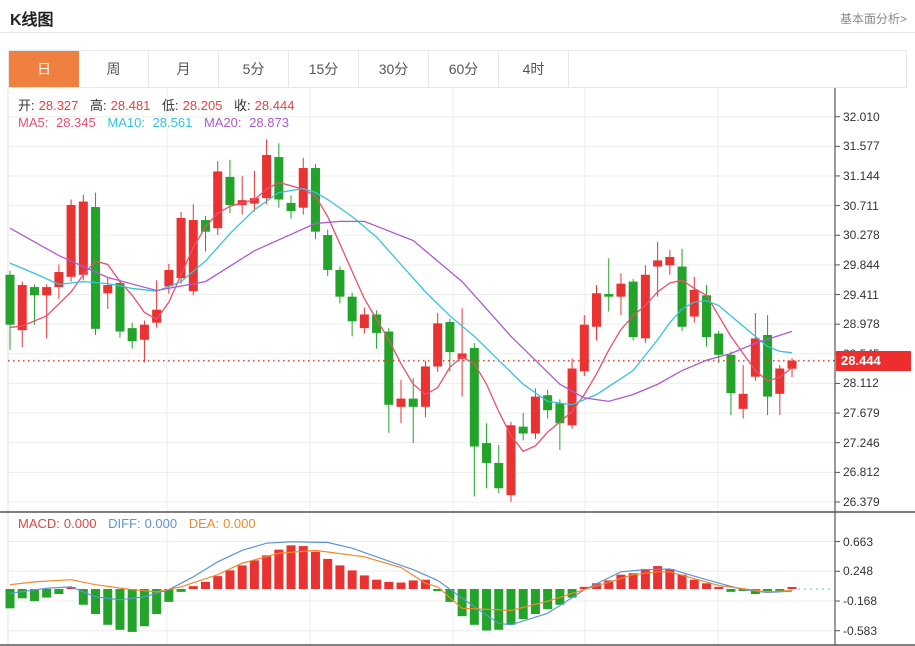 The image size is (915, 646). What do you see at coordinates (394, 69) in the screenshot?
I see `tab-30min: 30分` at bounding box center [394, 69].